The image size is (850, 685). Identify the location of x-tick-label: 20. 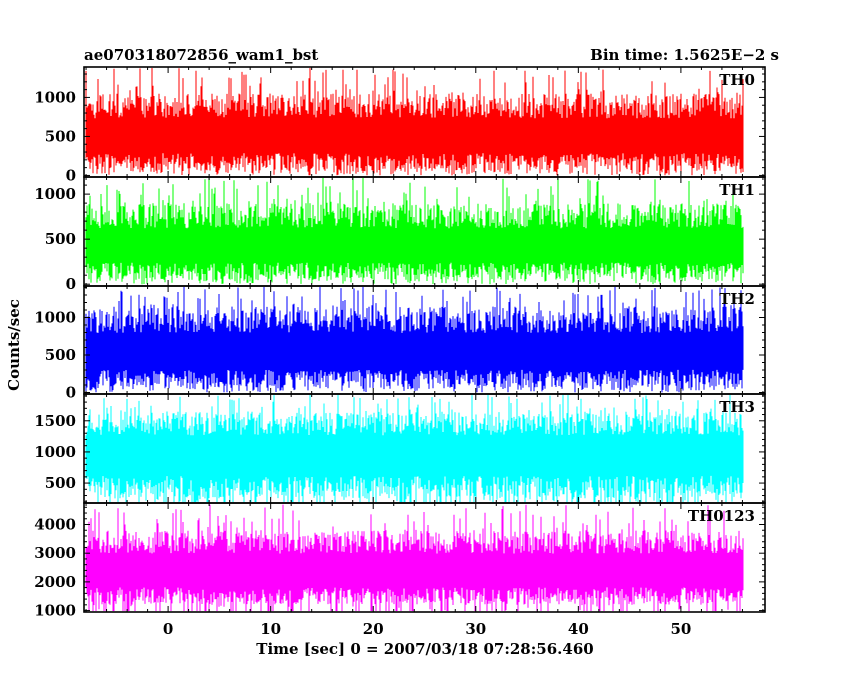
(373, 629).